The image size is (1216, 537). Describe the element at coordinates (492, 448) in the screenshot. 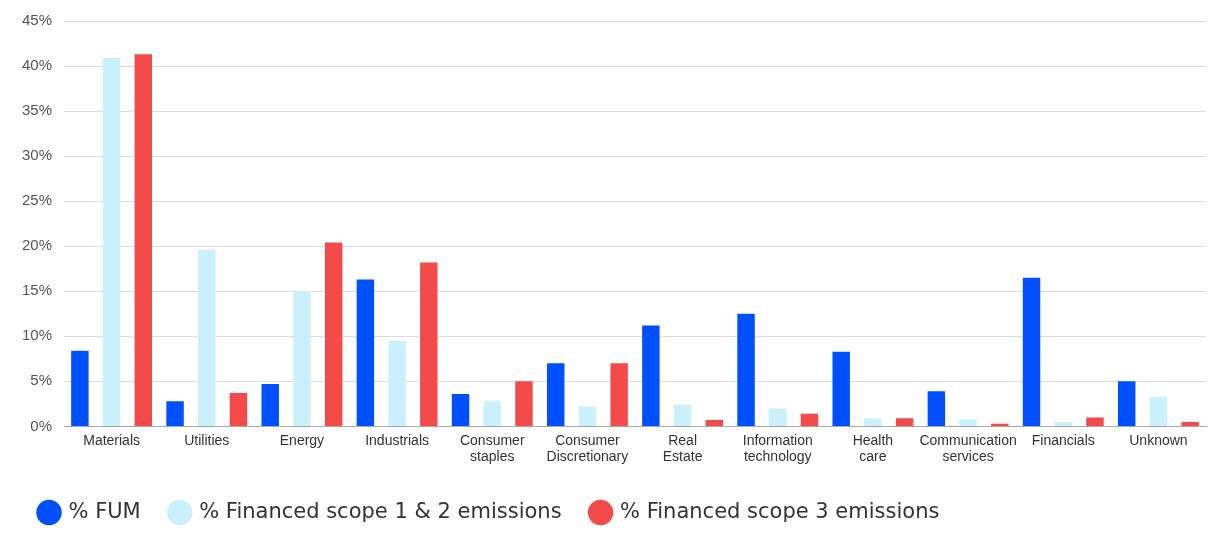

I see `x-tick-label: Consumer staples` at that location.